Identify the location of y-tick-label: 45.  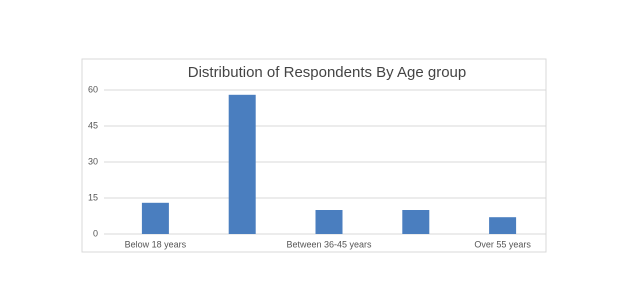
(93, 125).